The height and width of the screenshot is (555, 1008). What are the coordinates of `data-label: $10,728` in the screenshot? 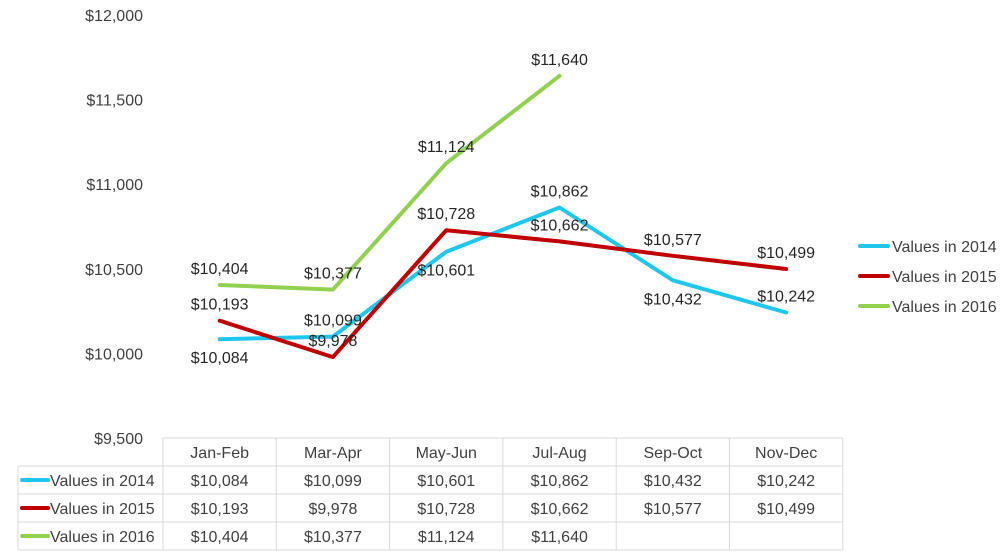 It's located at (446, 214).